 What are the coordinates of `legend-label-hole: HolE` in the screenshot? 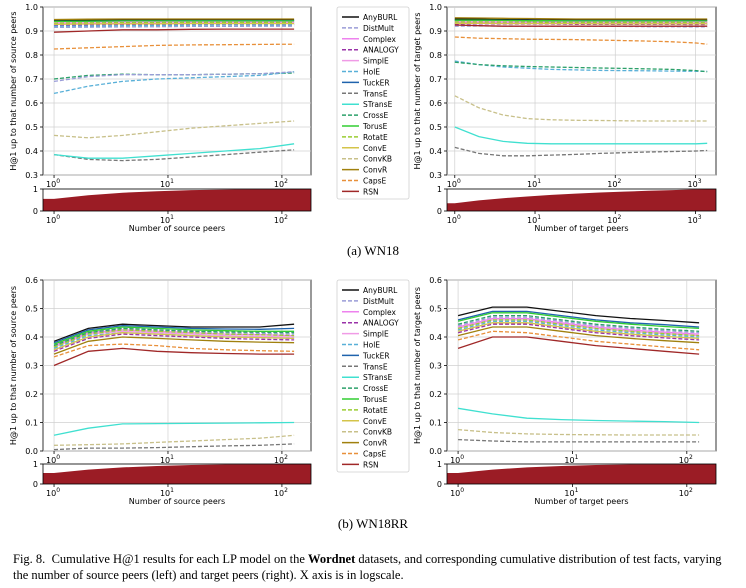 It's located at (371, 72).